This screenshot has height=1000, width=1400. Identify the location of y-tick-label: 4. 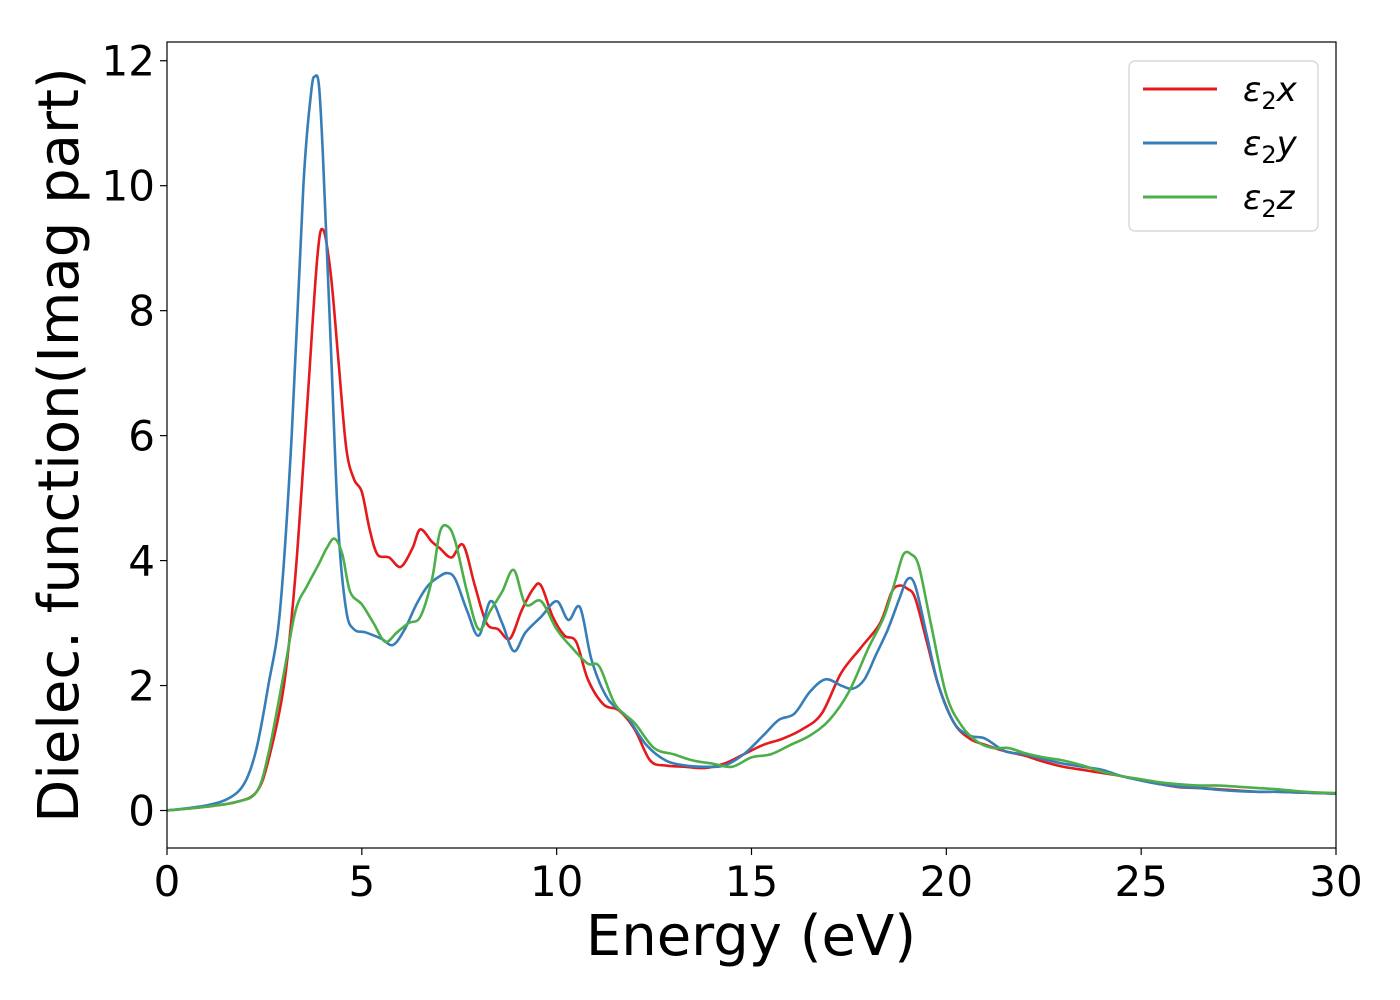
(141, 561).